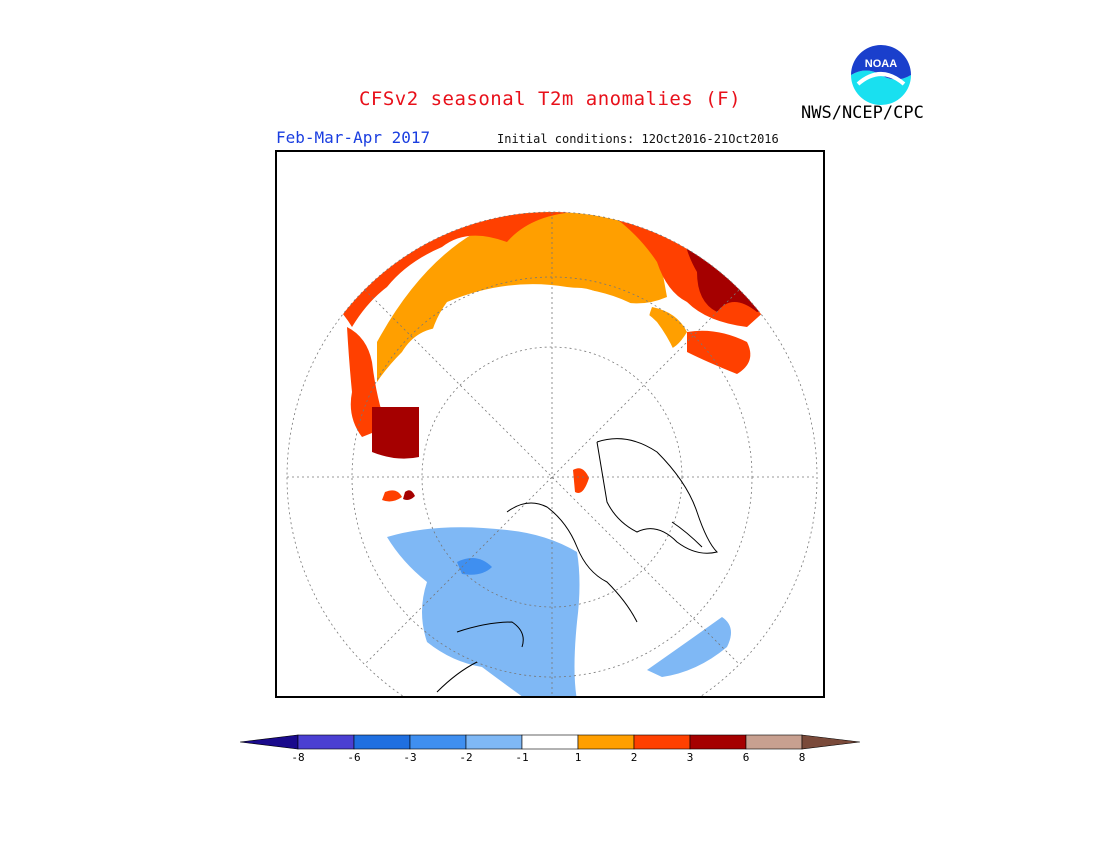 The image size is (1100, 850). Describe the element at coordinates (690, 757) in the screenshot. I see `colorbar-tick-label: 3` at that location.